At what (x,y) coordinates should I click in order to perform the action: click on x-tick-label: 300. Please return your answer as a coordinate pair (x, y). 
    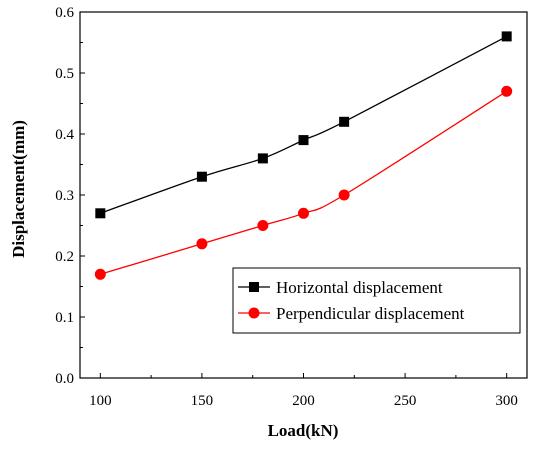
    Looking at the image, I should click on (506, 401).